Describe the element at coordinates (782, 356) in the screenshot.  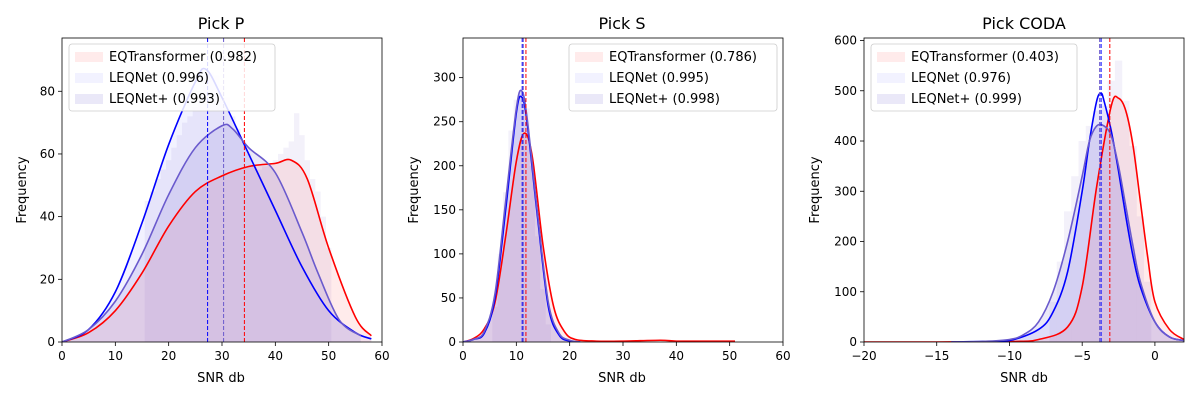
I see `x-tick-label: 60` at that location.